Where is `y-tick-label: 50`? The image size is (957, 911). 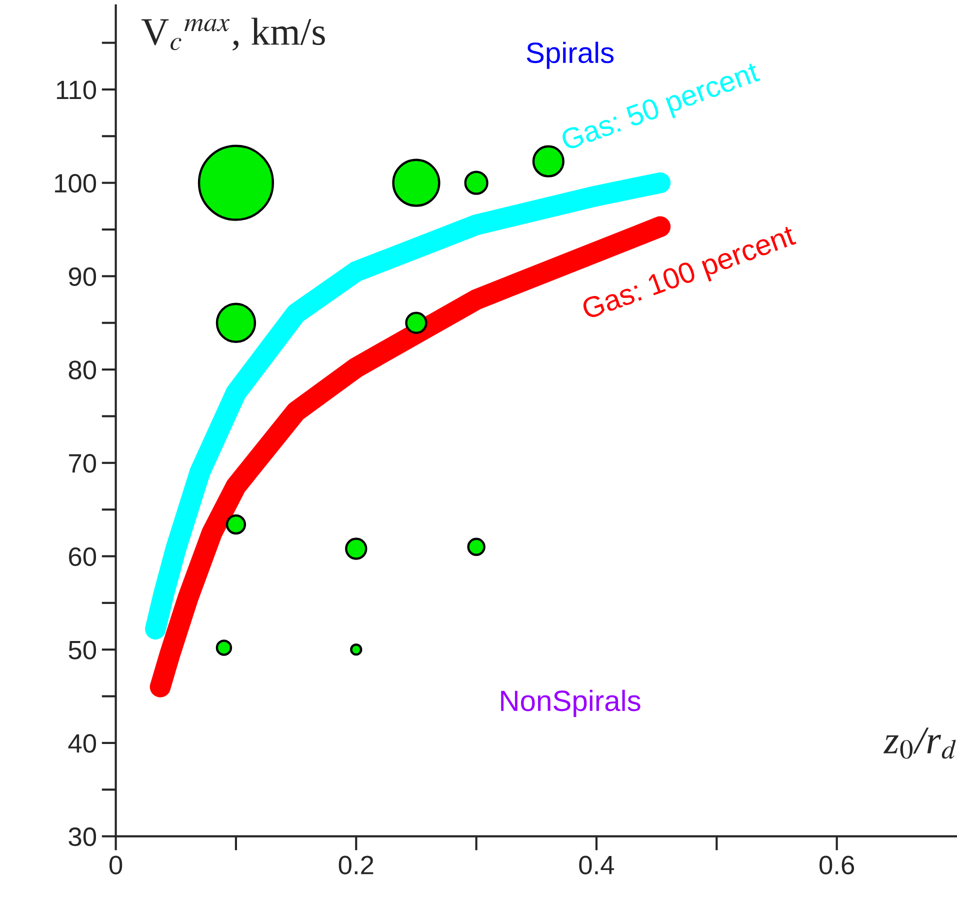
y-tick-label: 50 is located at coordinates (82, 650).